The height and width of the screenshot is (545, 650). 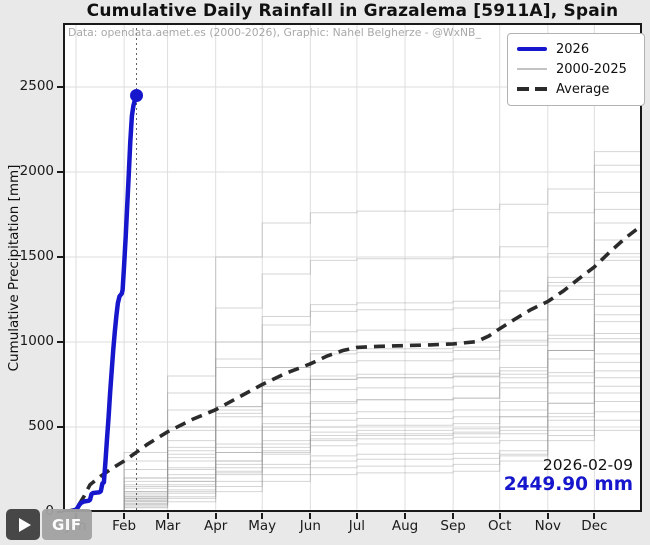 I want to click on x-tick-label-sep: Sep, so click(x=453, y=526).